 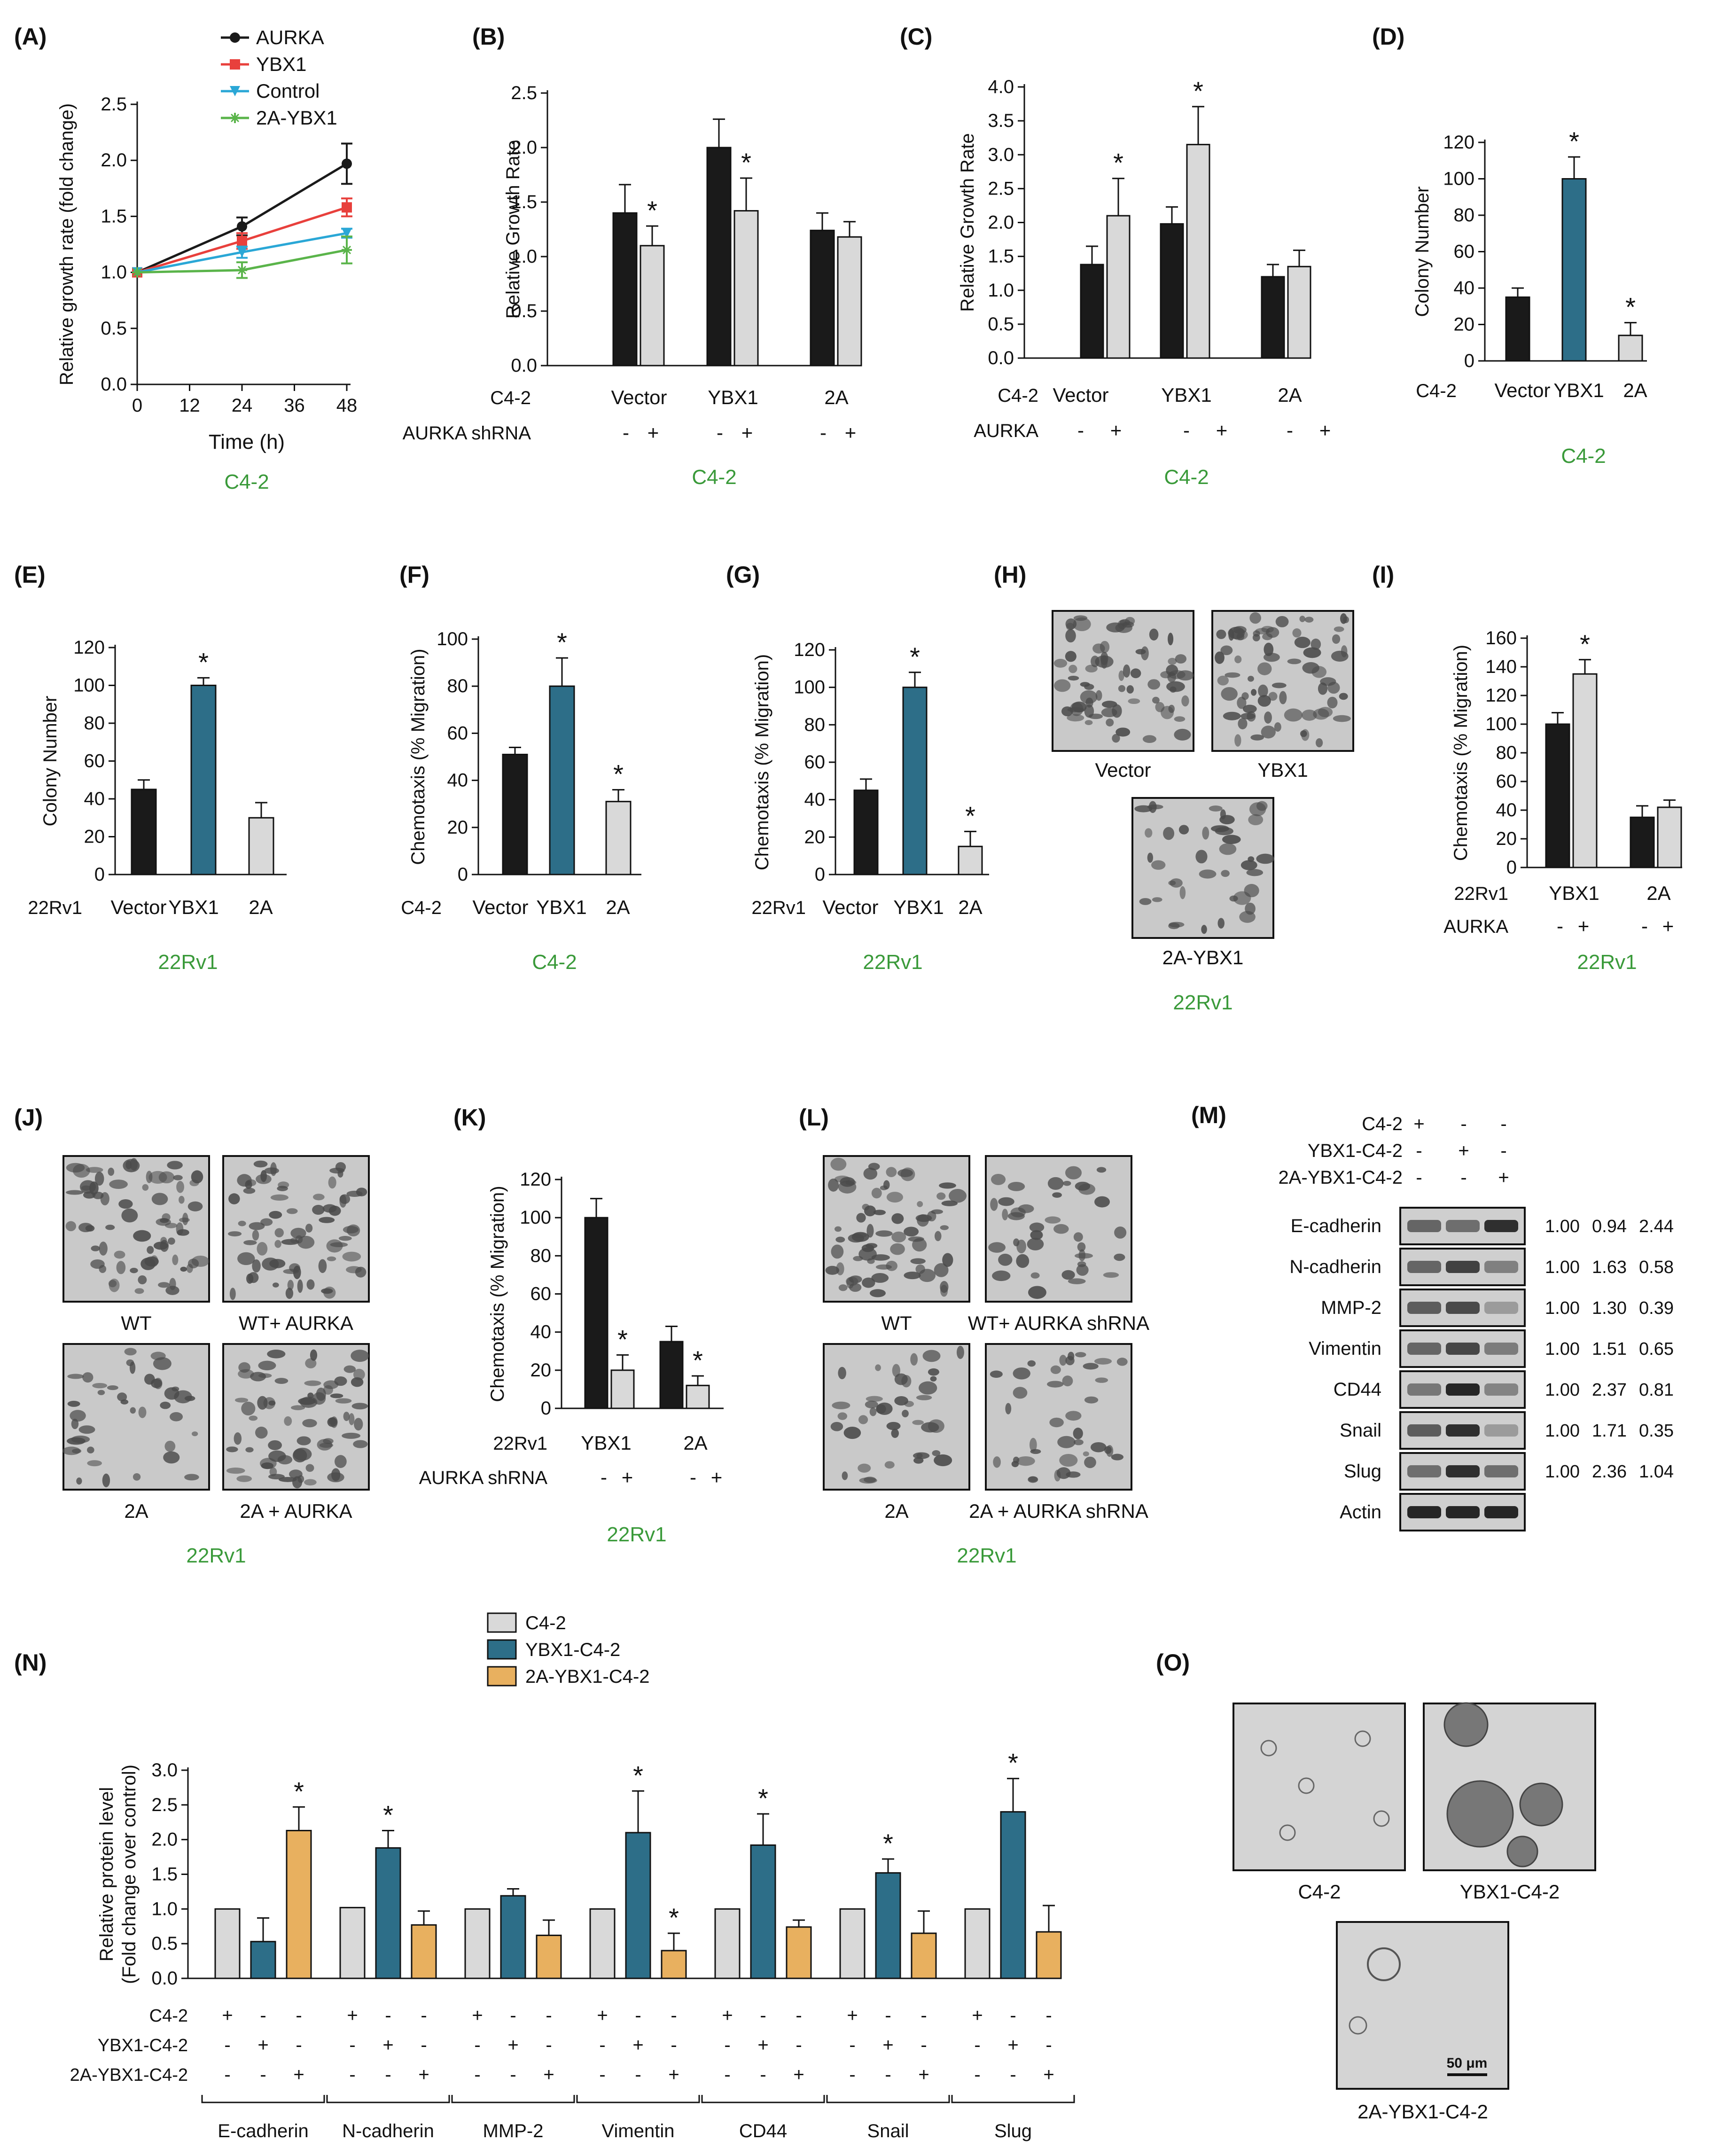 I want to click on group-label: N-cadherin, so click(x=388, y=2131).